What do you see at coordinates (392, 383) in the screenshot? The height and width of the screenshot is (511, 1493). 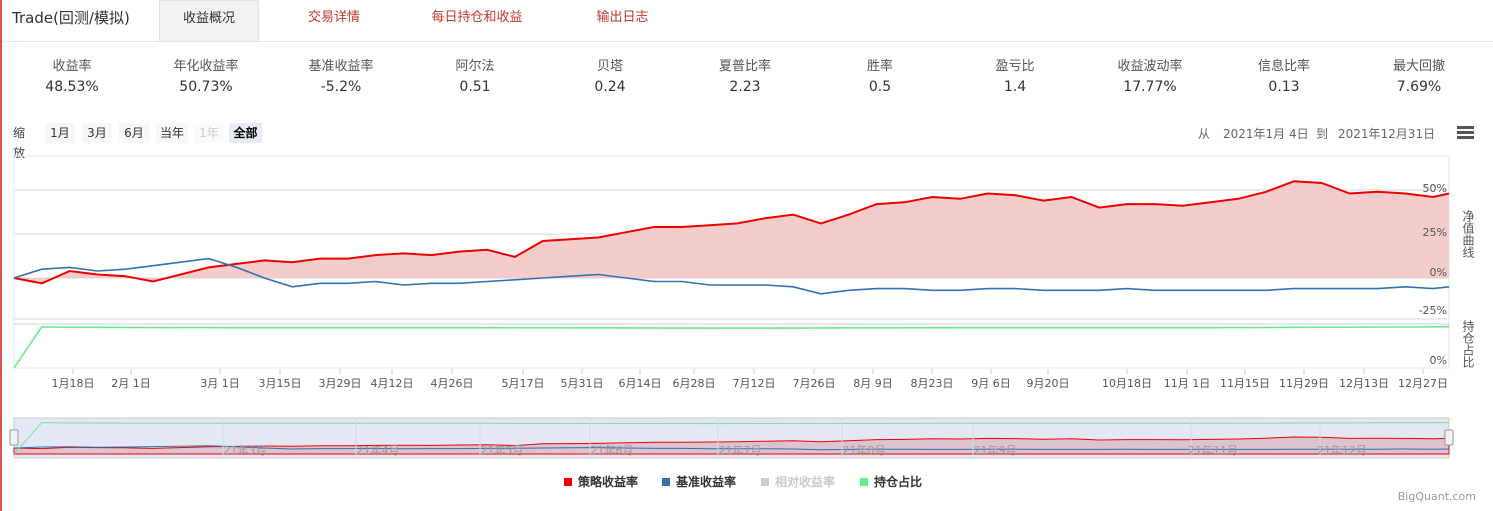 I see `x-tick-label: 4月12日` at bounding box center [392, 383].